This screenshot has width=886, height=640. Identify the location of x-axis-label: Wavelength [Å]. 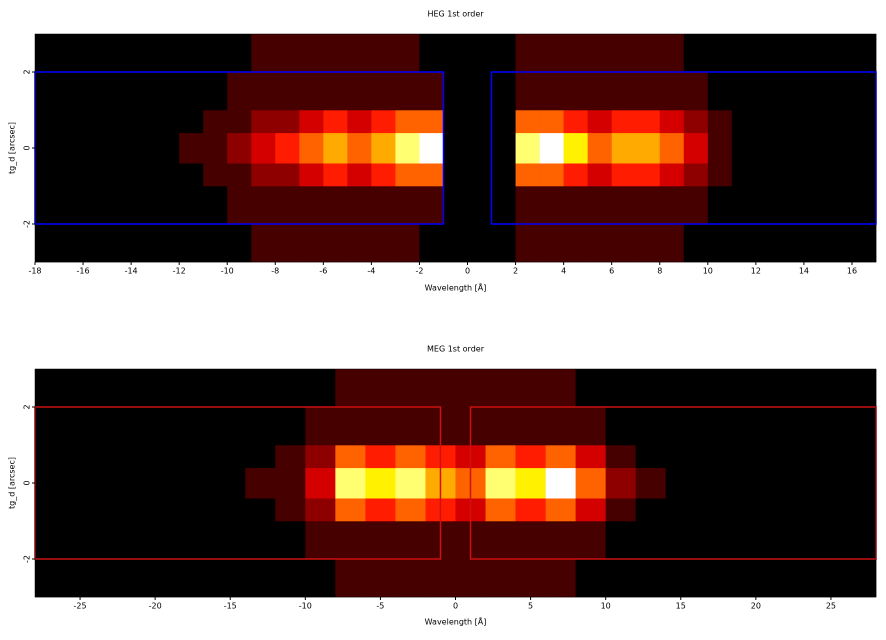
(456, 621).